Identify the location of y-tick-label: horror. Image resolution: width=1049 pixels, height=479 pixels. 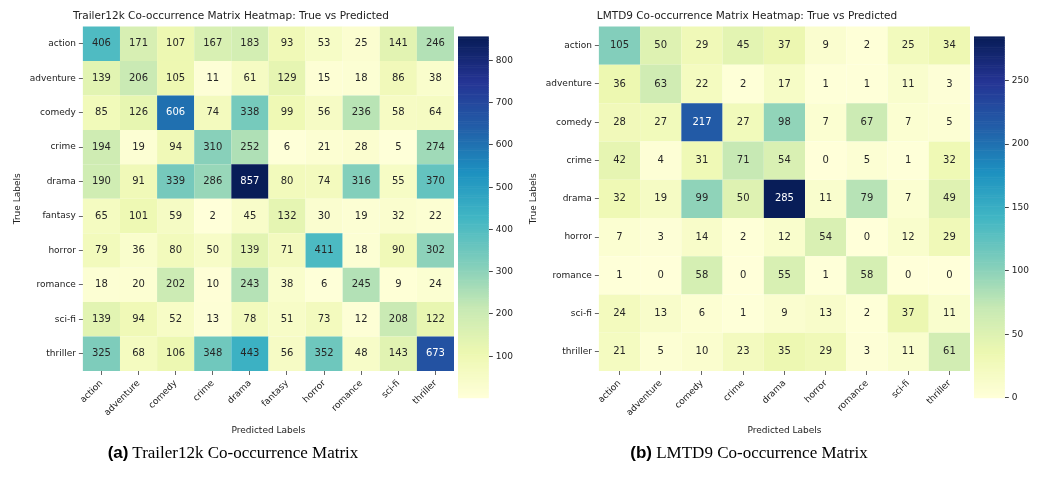
(578, 236).